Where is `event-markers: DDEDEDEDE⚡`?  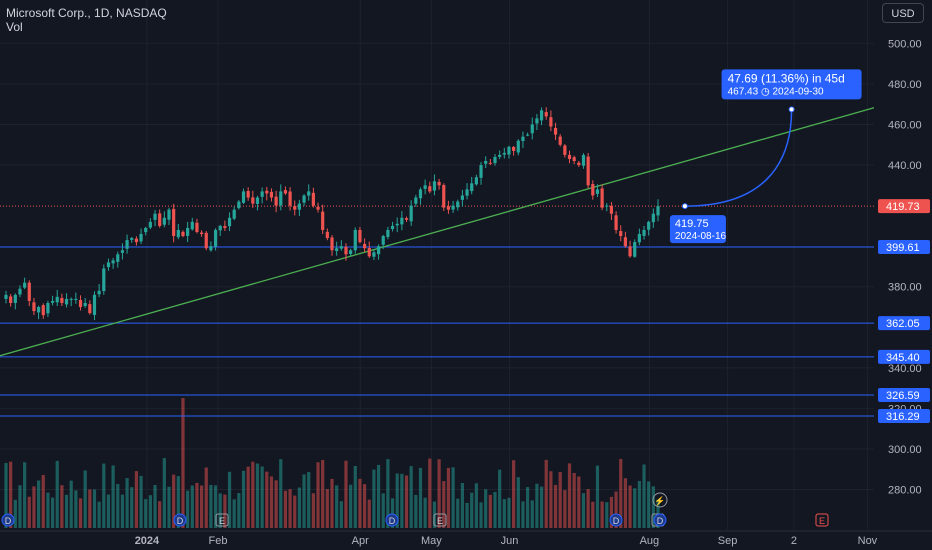
event-markers: DDEDEDEDE⚡ is located at coordinates (415, 509).